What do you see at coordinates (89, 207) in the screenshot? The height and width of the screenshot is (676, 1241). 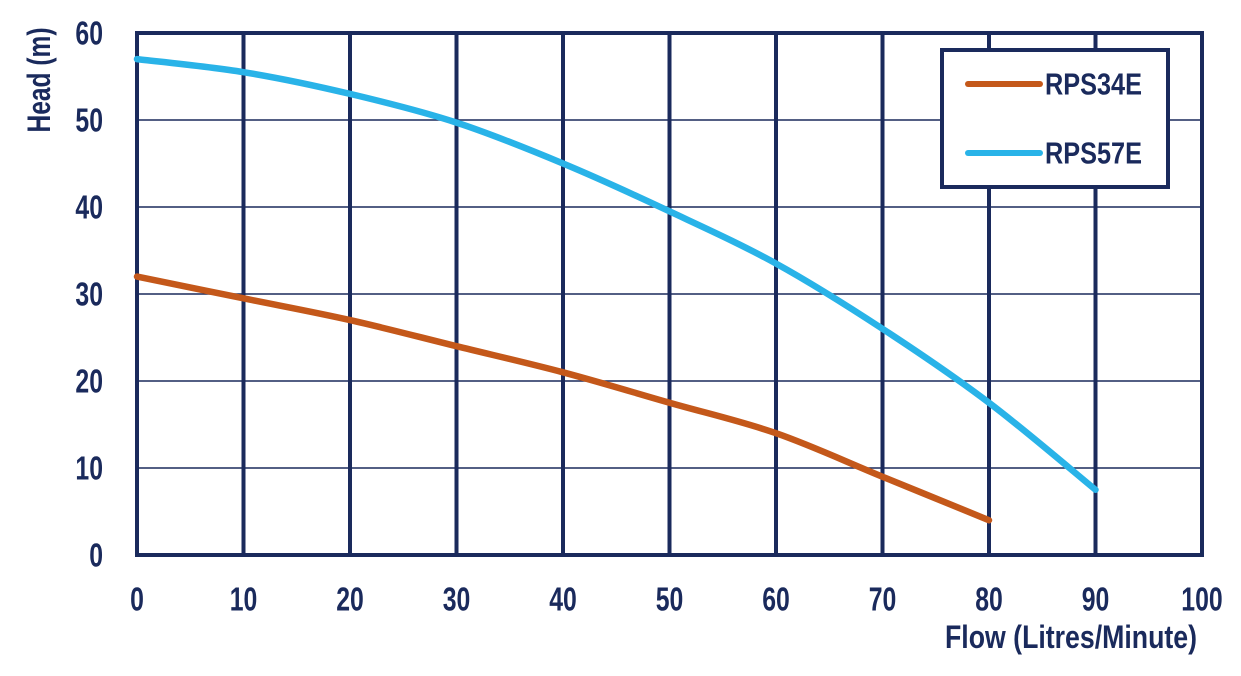 I see `y-tick-label: 40` at bounding box center [89, 207].